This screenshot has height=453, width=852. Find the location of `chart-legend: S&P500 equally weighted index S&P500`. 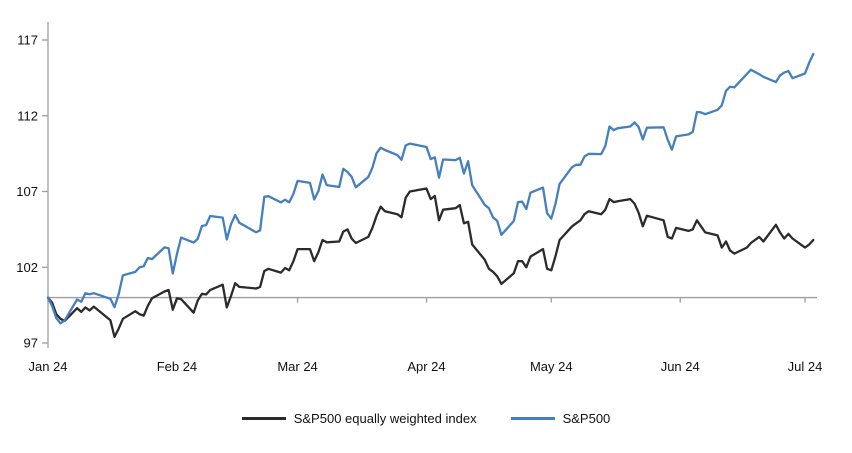

chart-legend: S&P500 equally weighted index S&P500 is located at coordinates (426, 418).